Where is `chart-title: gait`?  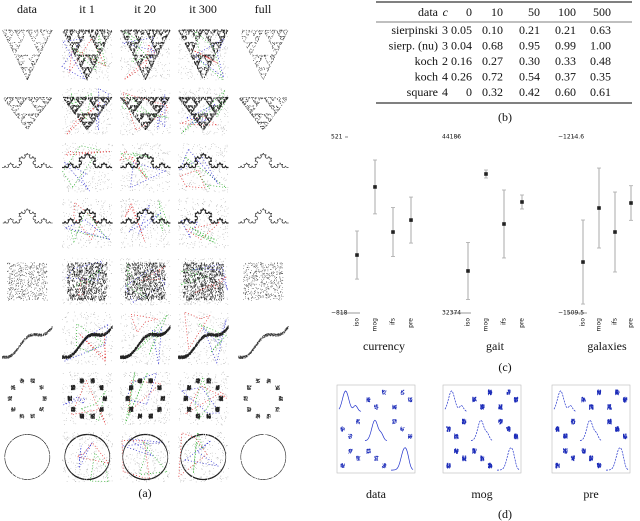
chart-title: gait is located at coordinates (495, 346).